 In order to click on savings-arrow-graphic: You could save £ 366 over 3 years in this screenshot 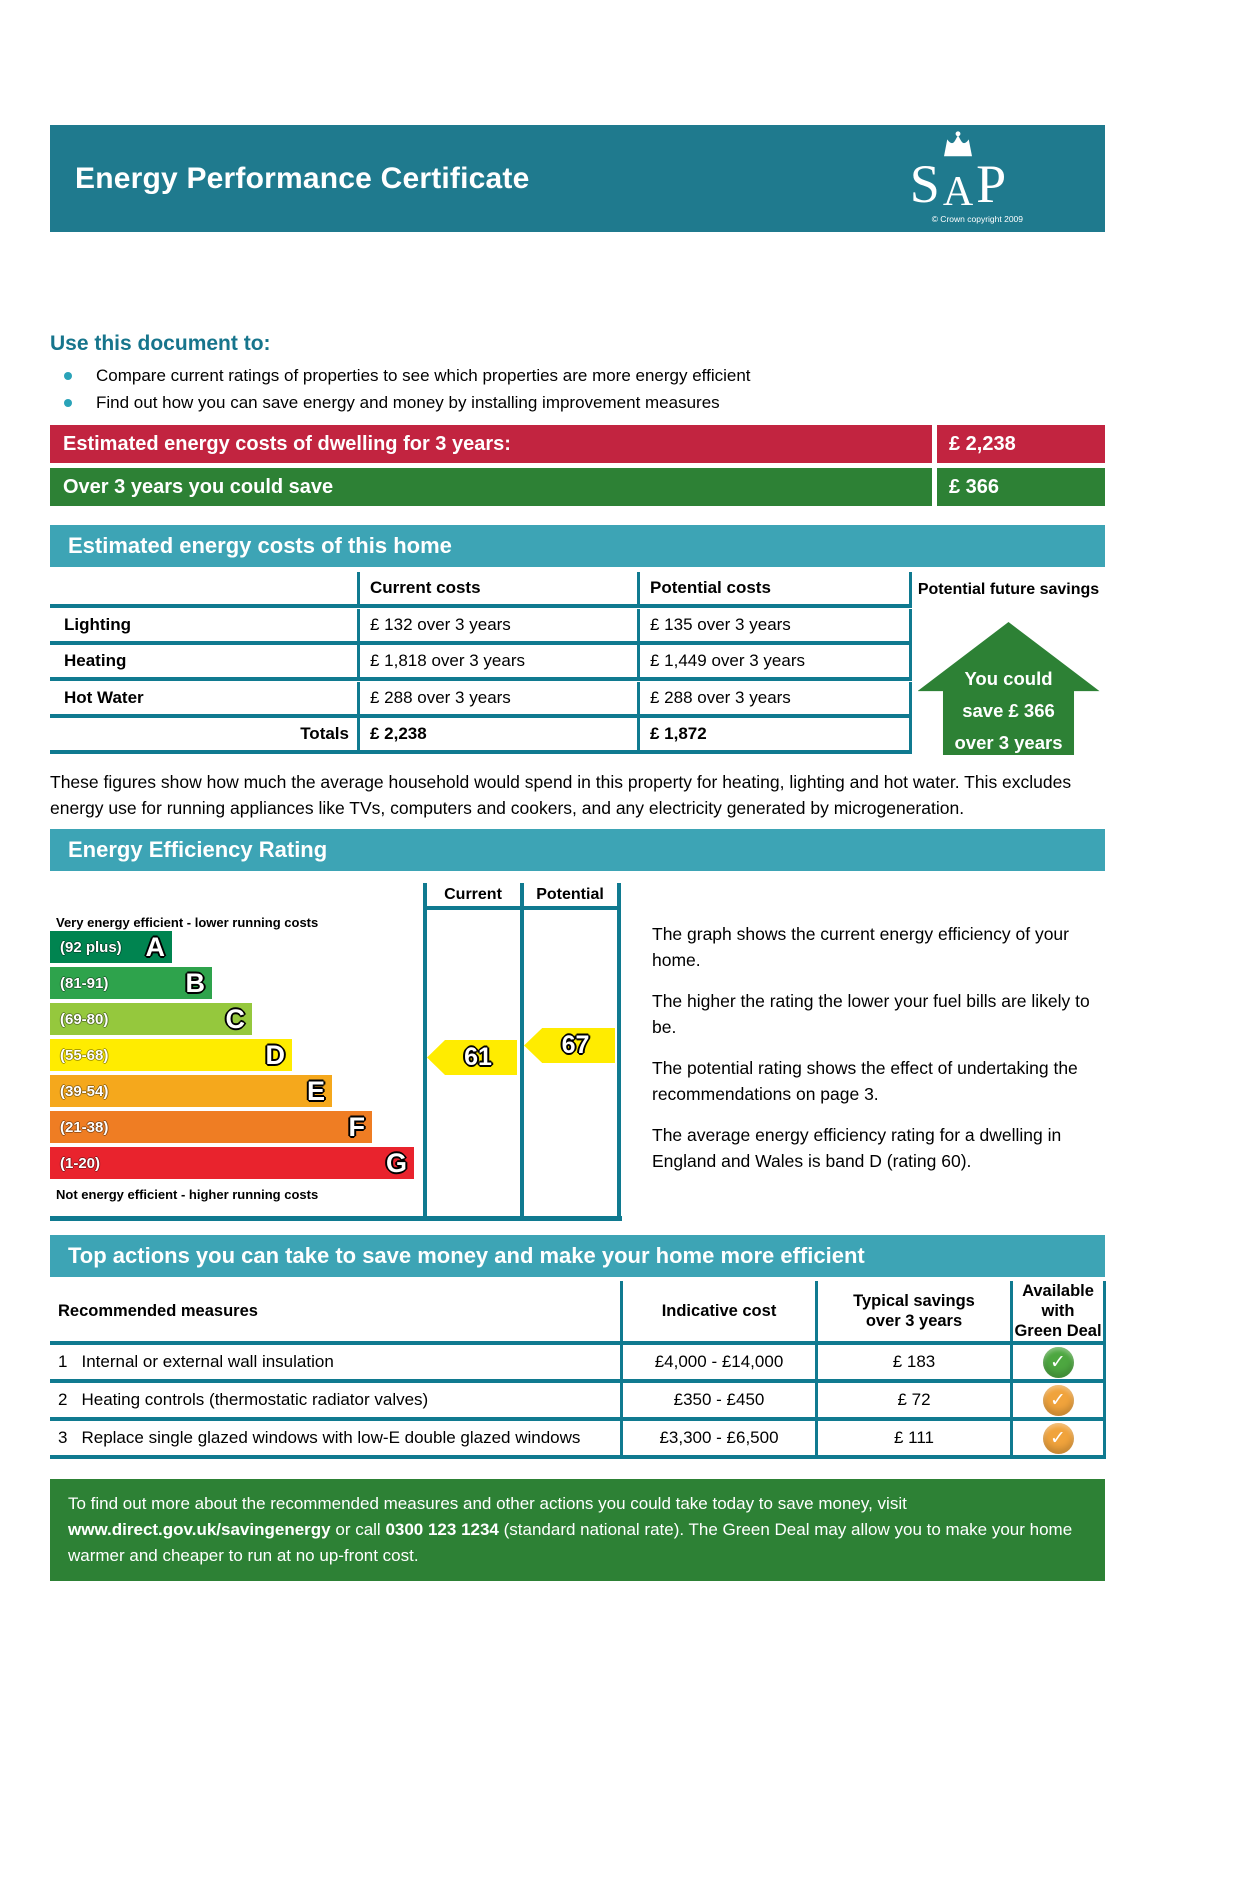, I will do `click(1008, 688)`.